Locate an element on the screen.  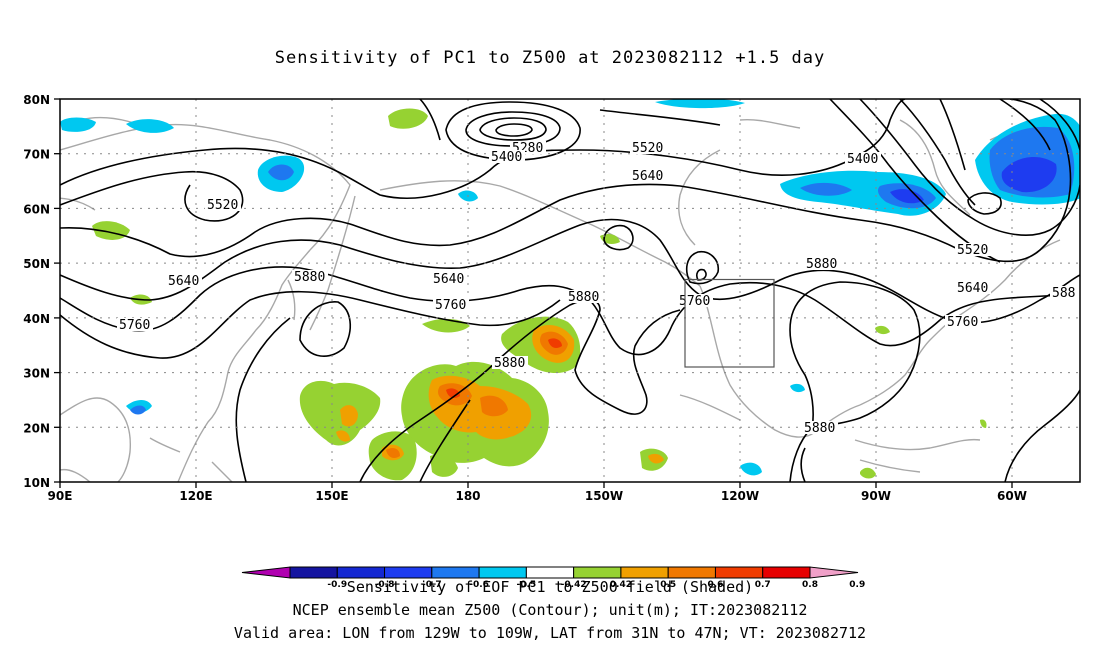
svg-text: 588 is located at coordinates (1063, 293).